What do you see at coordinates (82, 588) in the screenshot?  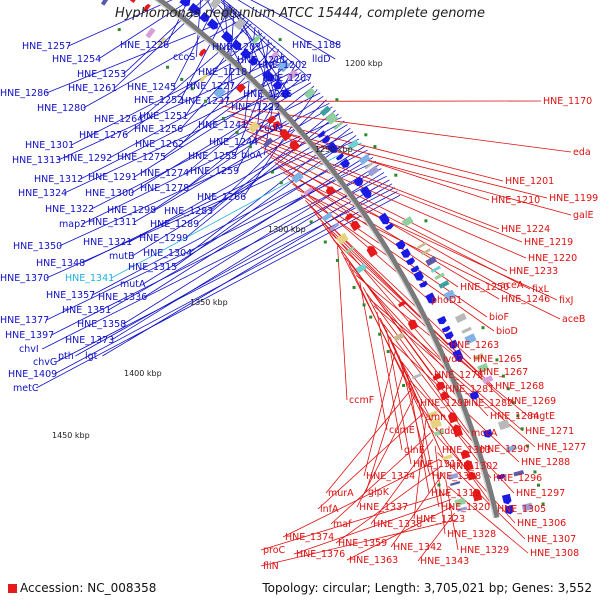 I see `accession-footer: Accession: NC_008358` at bounding box center [82, 588].